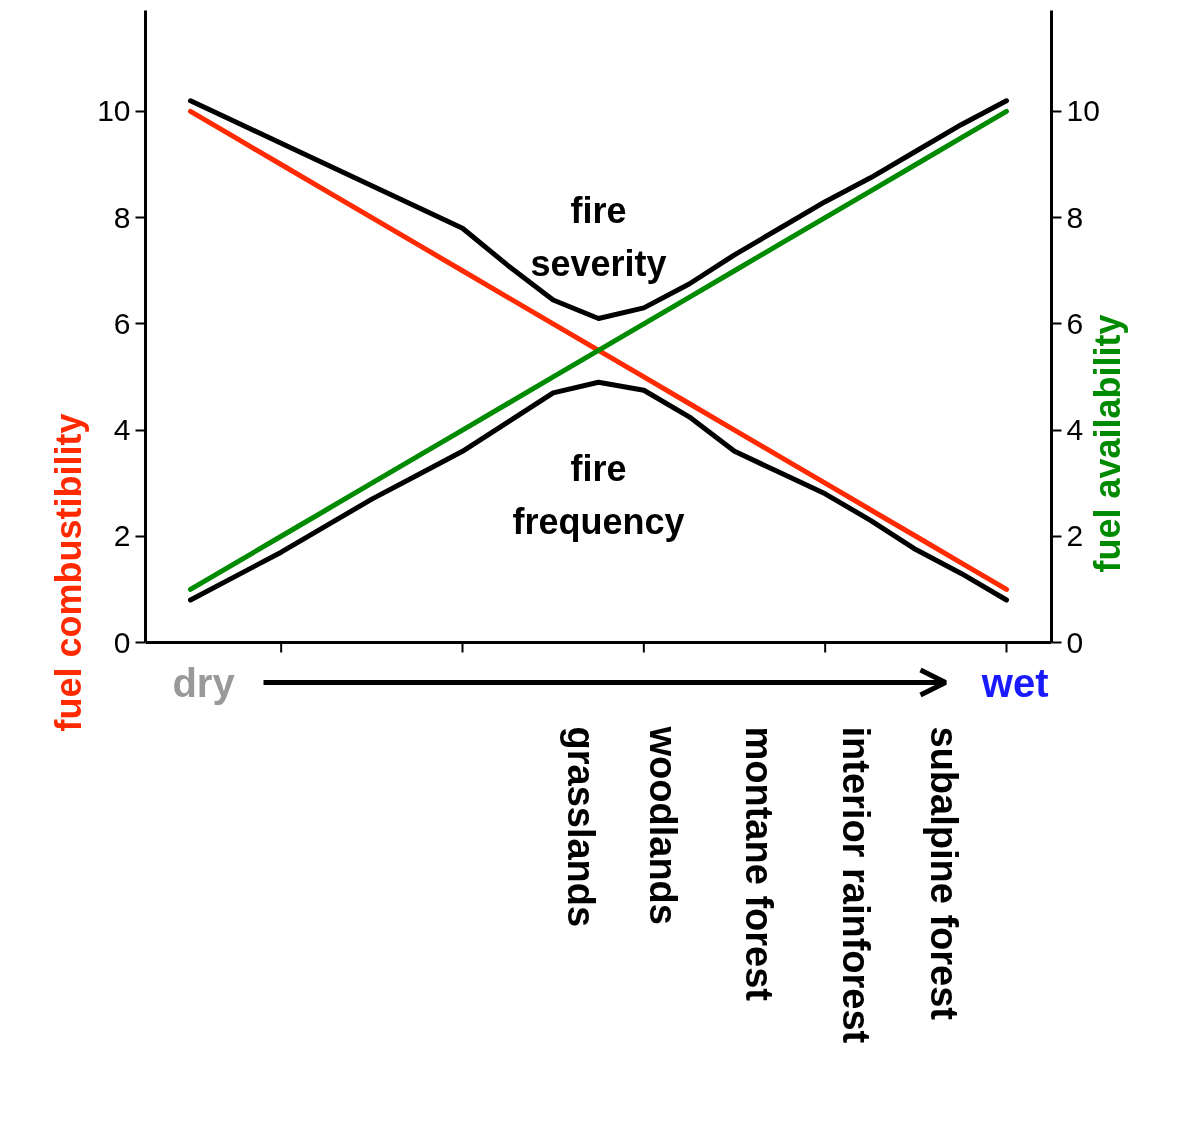 The image size is (1201, 1134). I want to click on text: interior rainforest, so click(855, 885).